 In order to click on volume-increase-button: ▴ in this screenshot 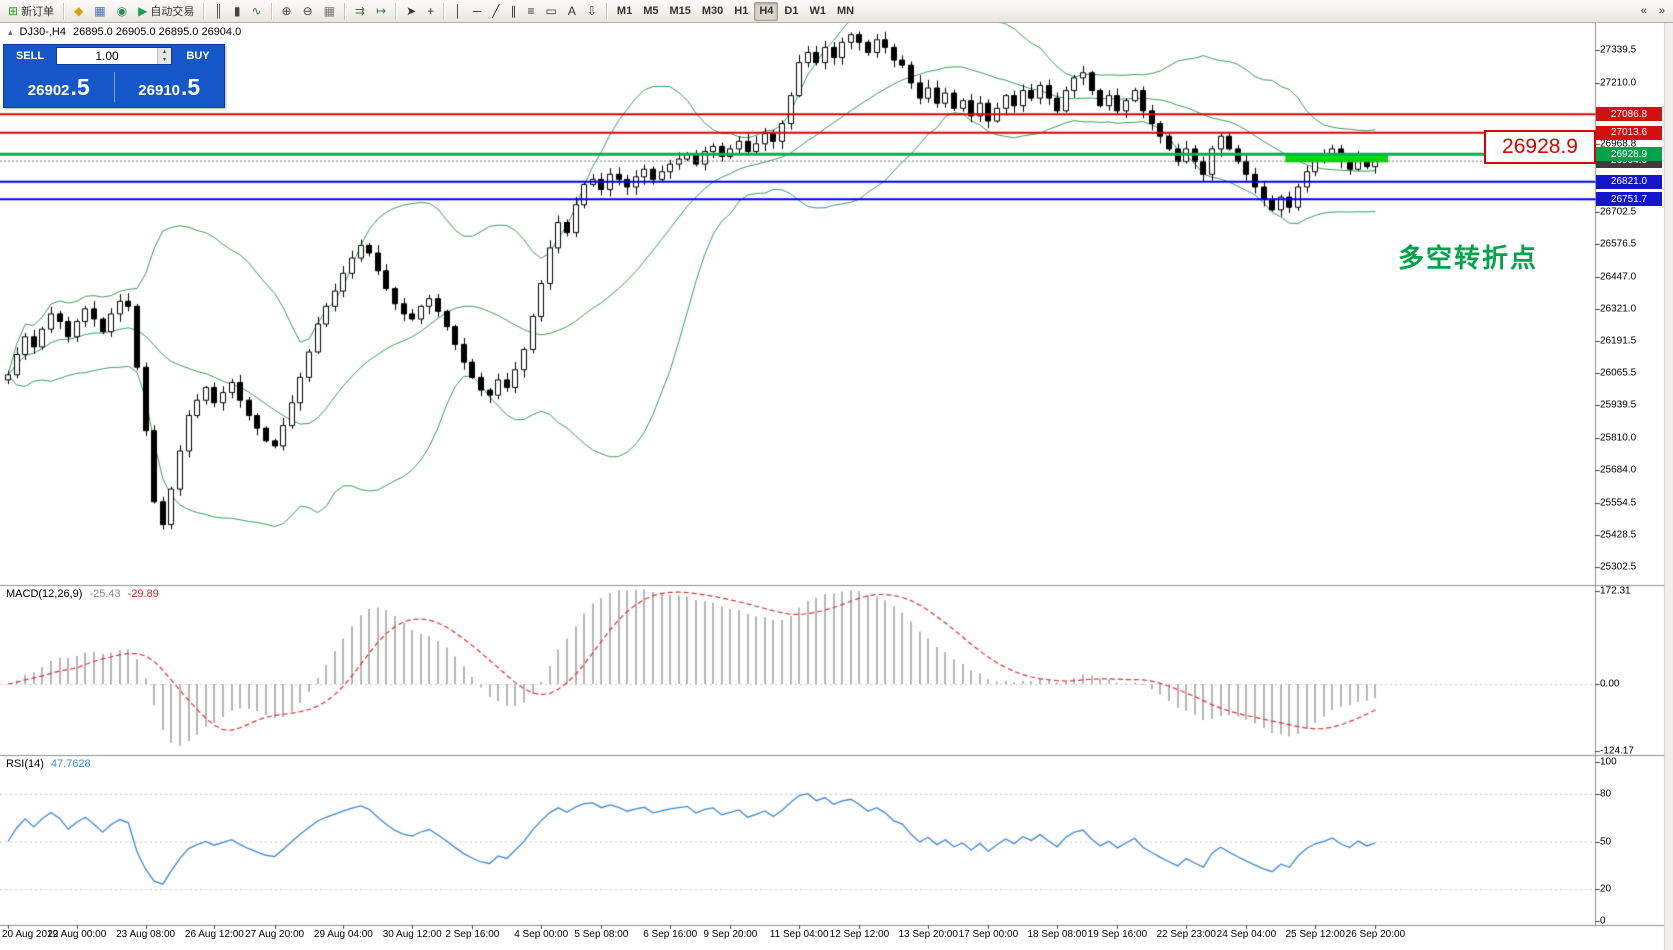, I will do `click(164, 52)`.